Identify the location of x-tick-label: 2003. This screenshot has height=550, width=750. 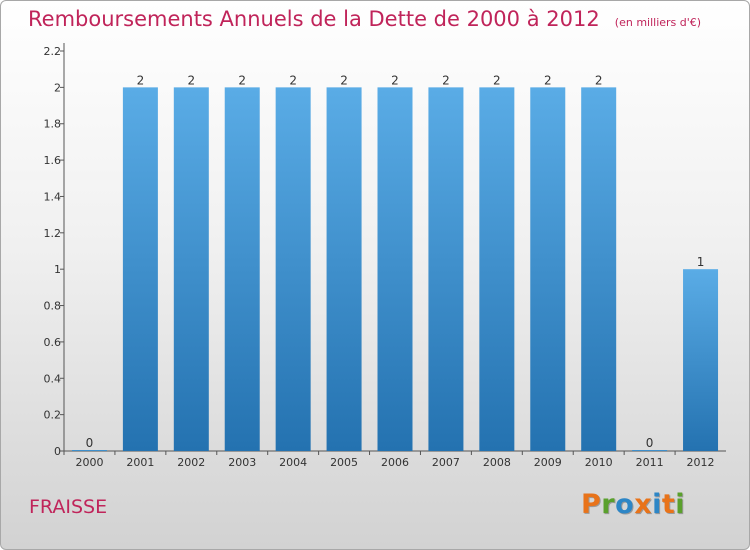
(242, 462).